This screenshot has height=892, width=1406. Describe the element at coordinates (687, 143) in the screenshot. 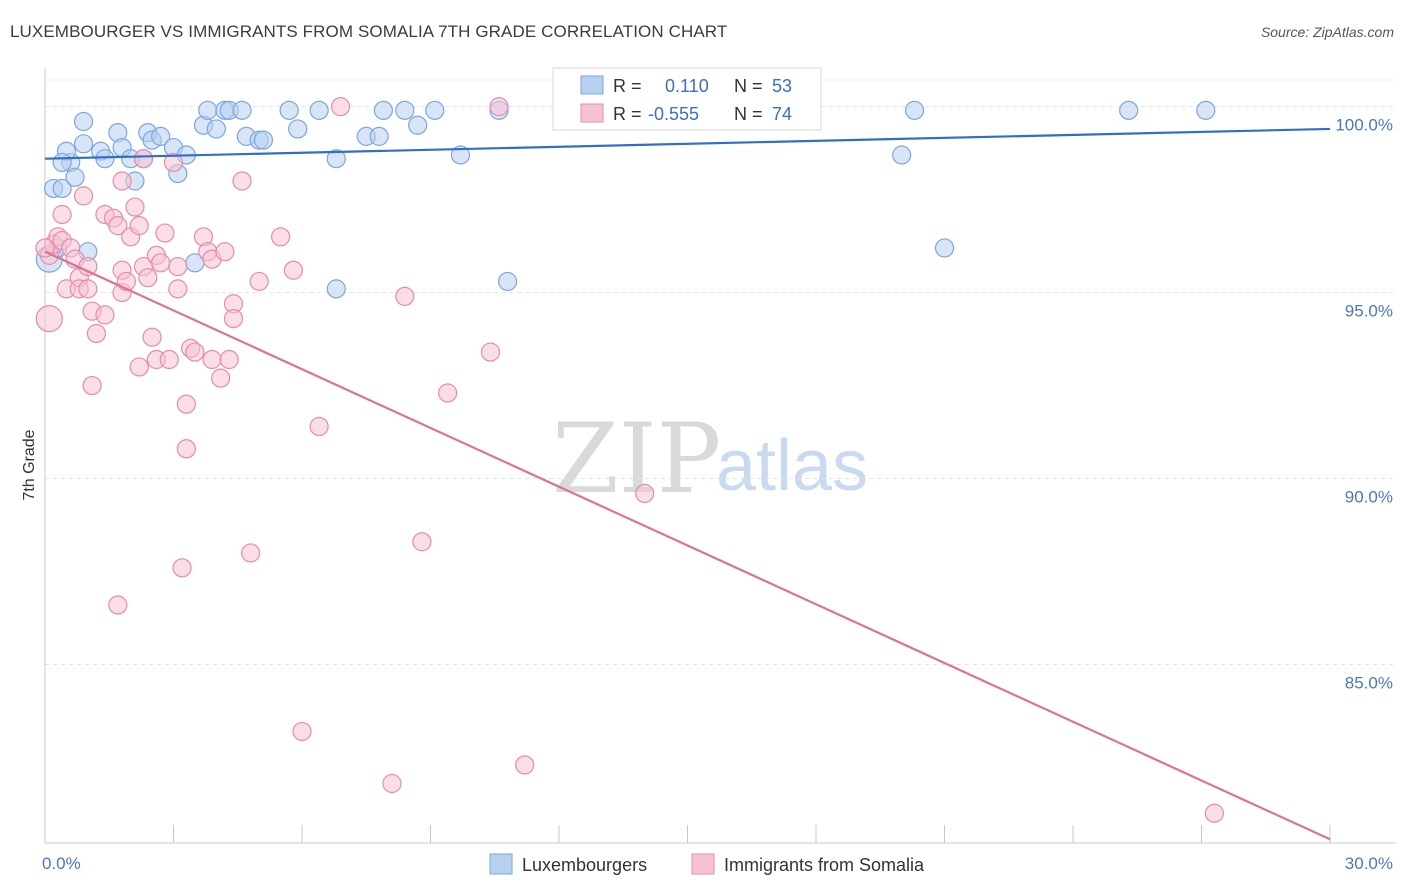

I see `trend-line-luxembourgers` at that location.